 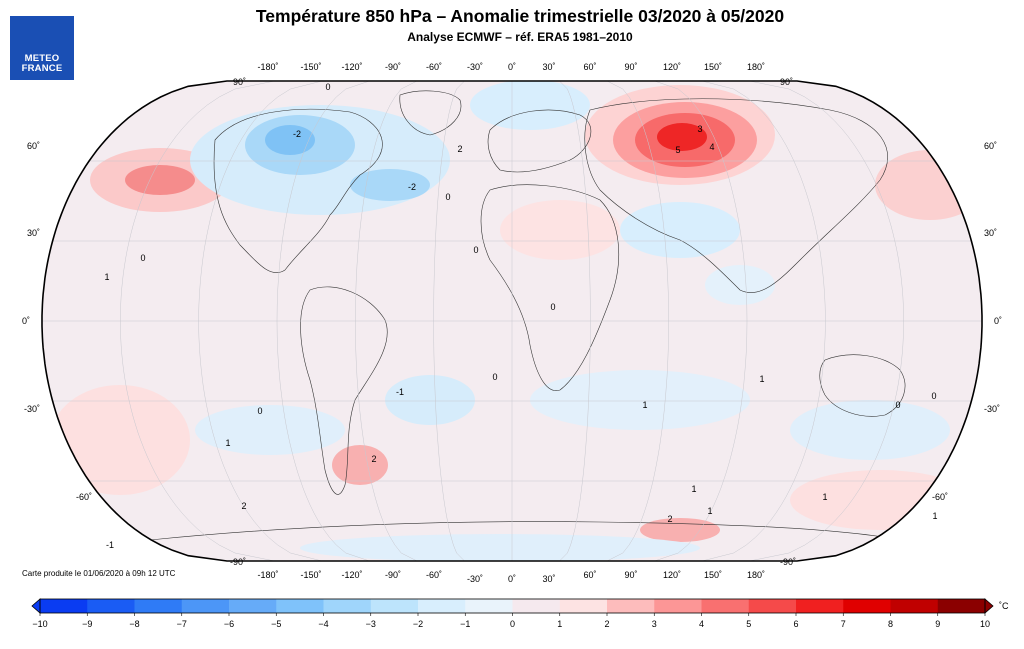 I want to click on longitude-label-bottom: -90˚, so click(x=393, y=575).